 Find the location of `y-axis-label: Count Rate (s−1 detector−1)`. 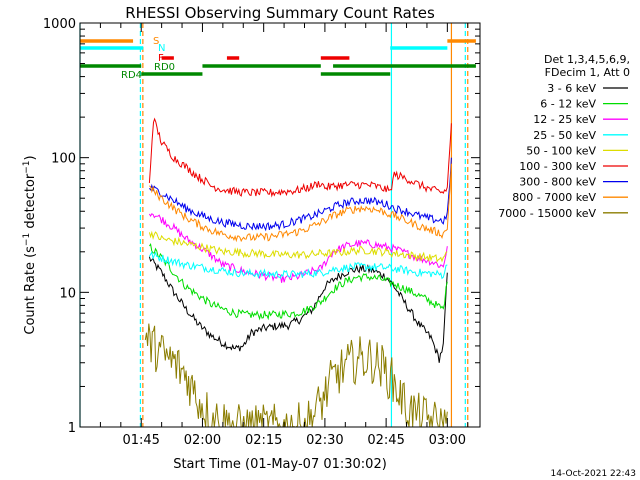

y-axis-label: Count Rate (s−1 detector−1) is located at coordinates (30, 244).